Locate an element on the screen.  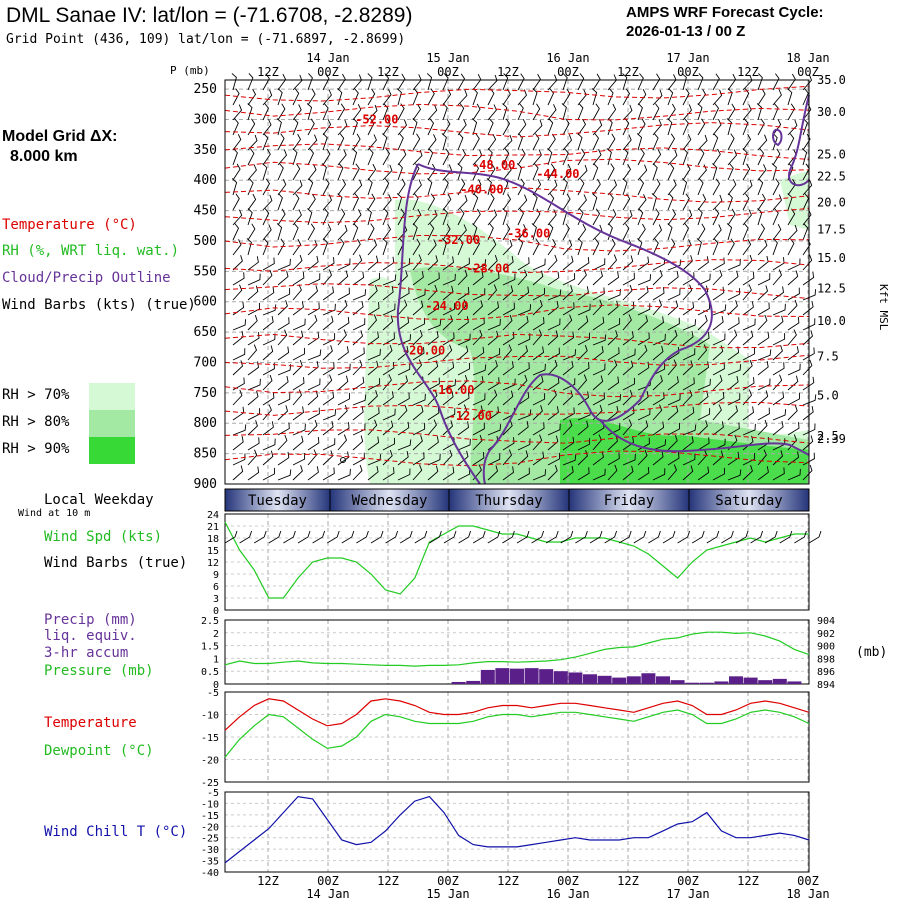
pressure-tick-label: 250 is located at coordinates (205, 89).